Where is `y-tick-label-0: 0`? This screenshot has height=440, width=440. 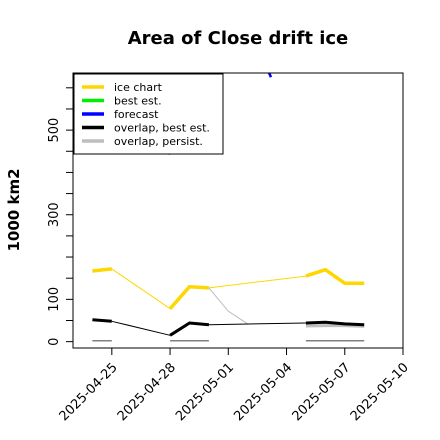
y-tick-label-0: 0 is located at coordinates (54, 342).